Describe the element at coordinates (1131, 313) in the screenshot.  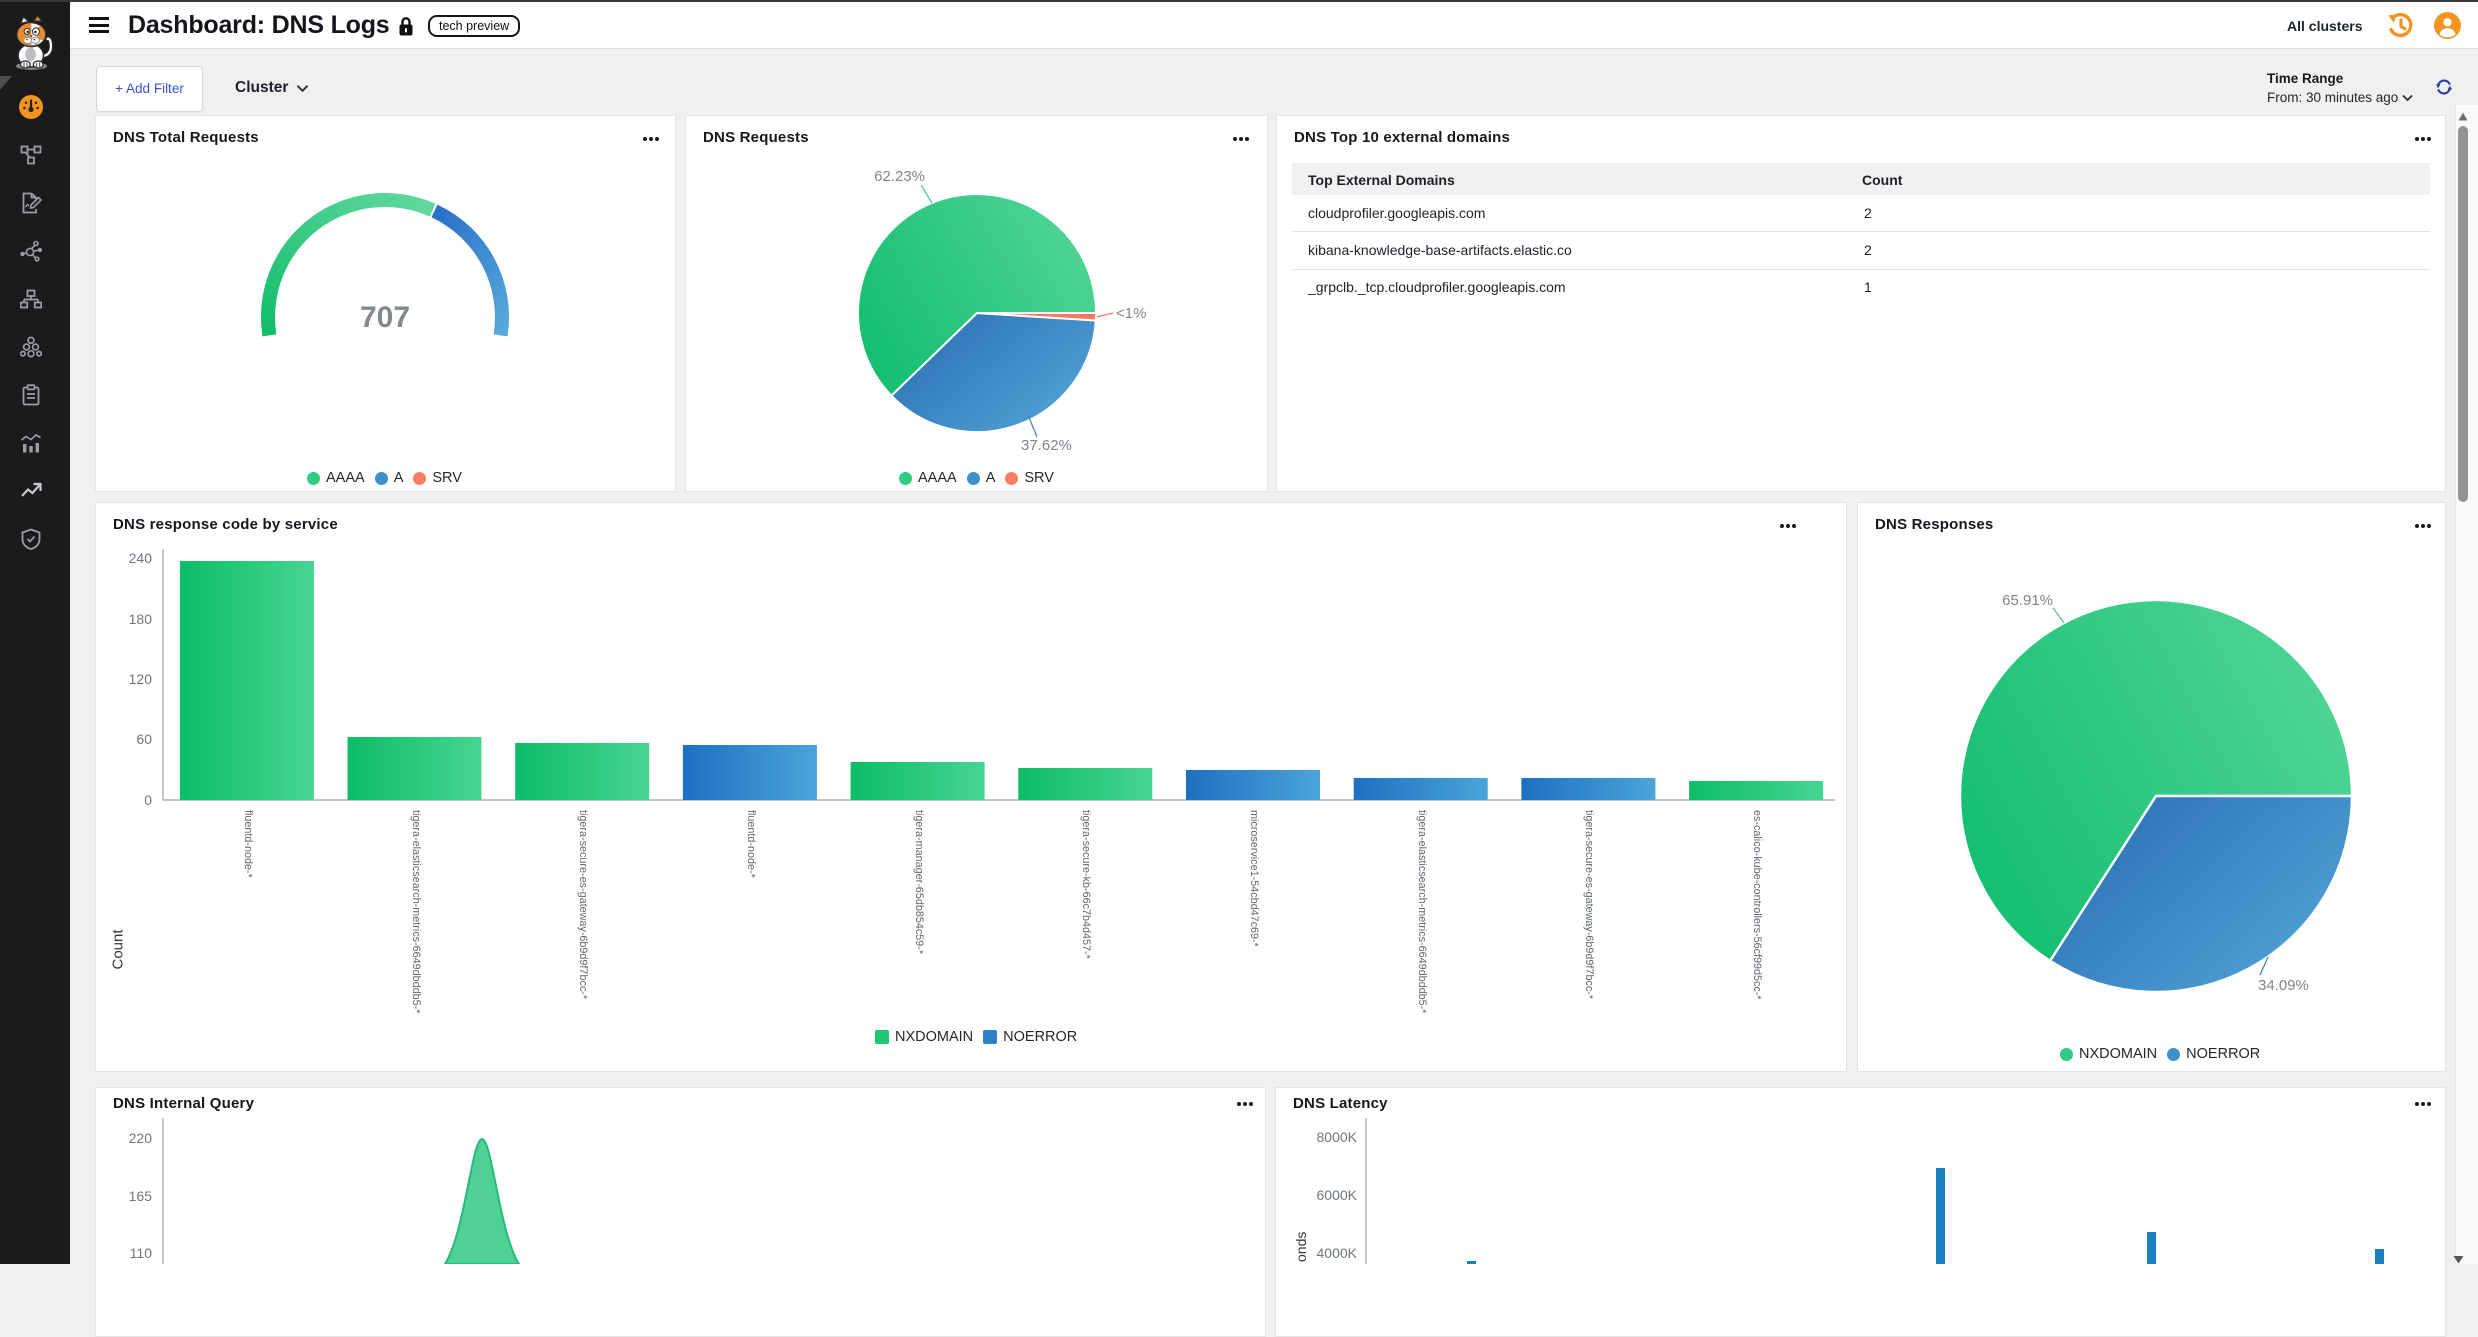
I see `svg-text: <1%` at that location.